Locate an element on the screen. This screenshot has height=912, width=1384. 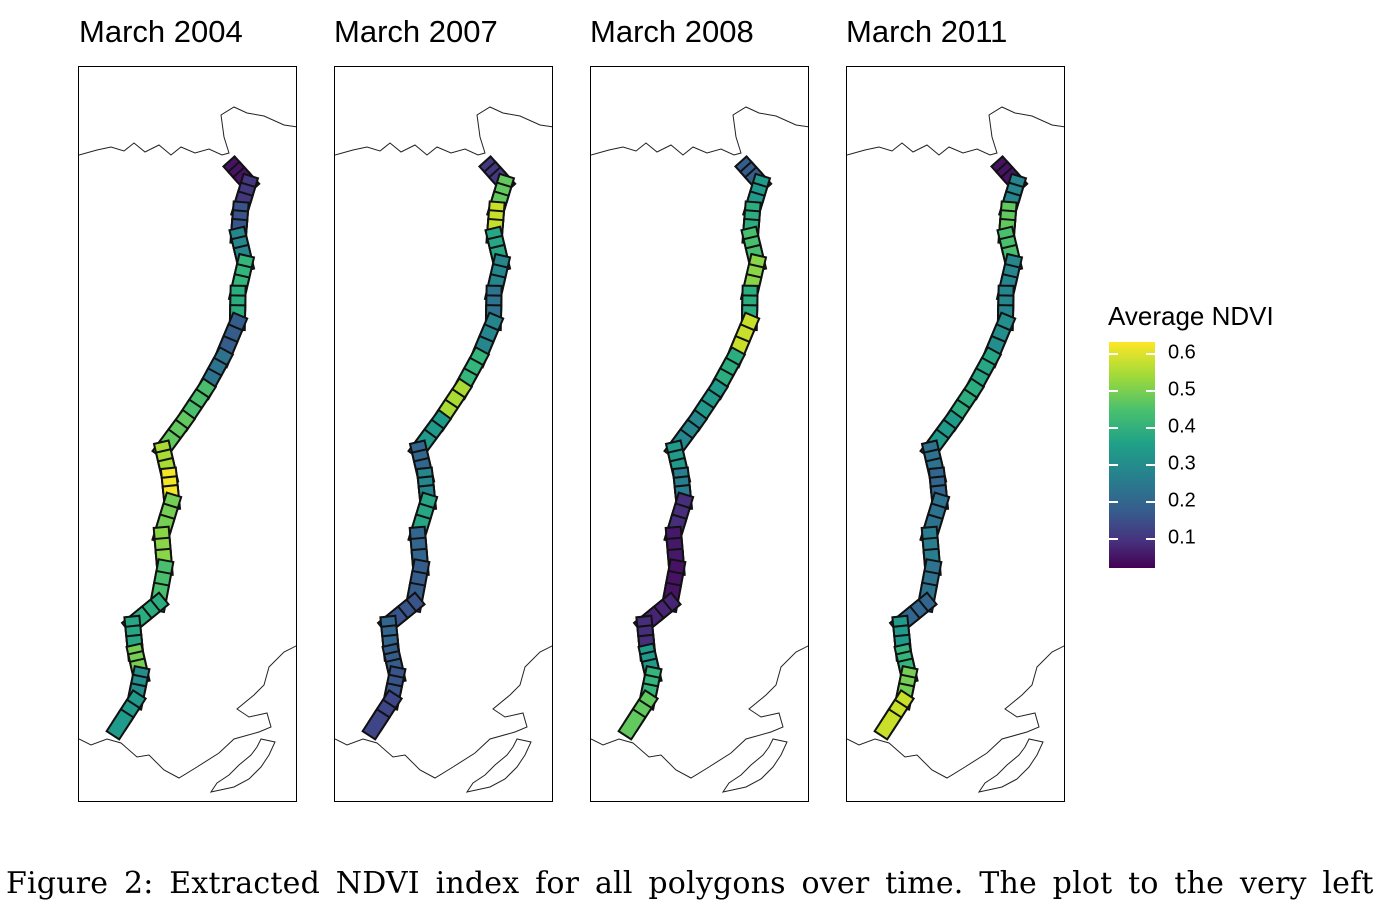
legend-tick-label: 0.5 is located at coordinates (1182, 389).